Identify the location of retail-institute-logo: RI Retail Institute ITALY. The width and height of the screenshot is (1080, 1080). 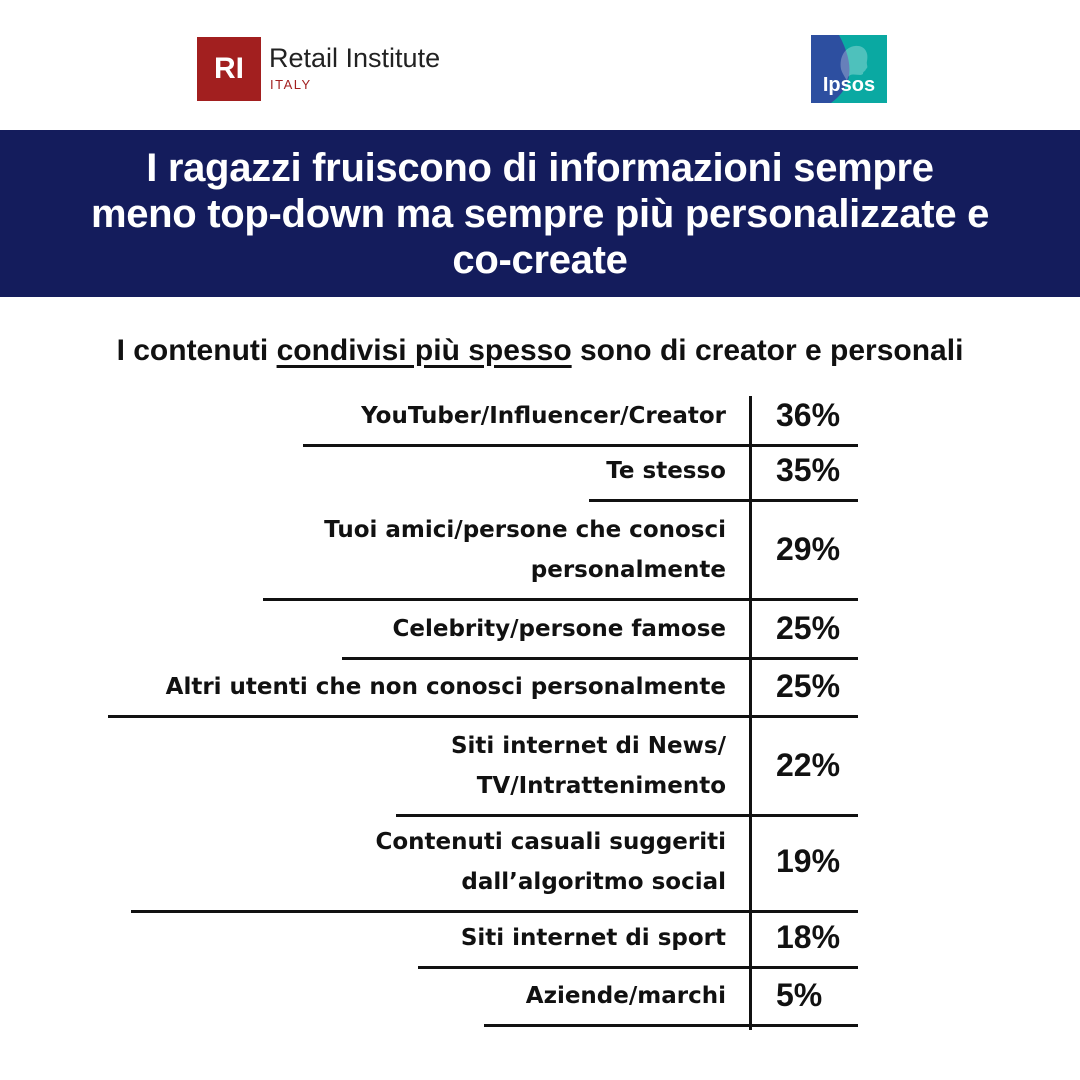
(332, 69).